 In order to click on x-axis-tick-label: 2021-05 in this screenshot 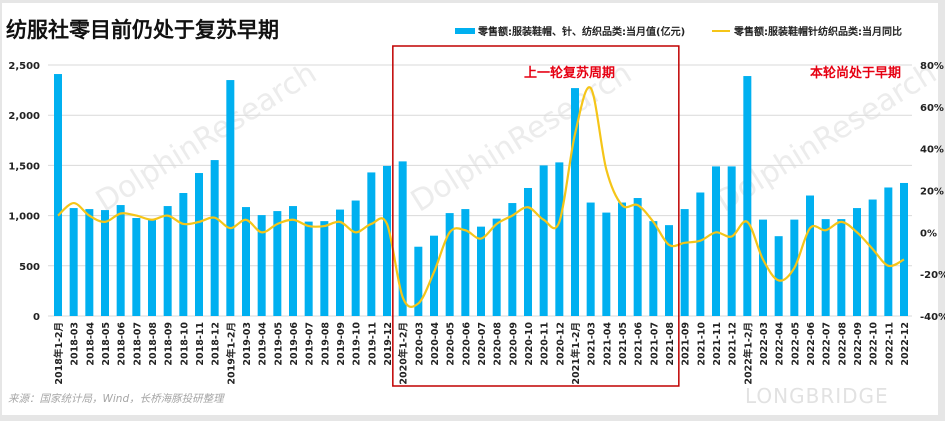, I will do `click(623, 344)`.